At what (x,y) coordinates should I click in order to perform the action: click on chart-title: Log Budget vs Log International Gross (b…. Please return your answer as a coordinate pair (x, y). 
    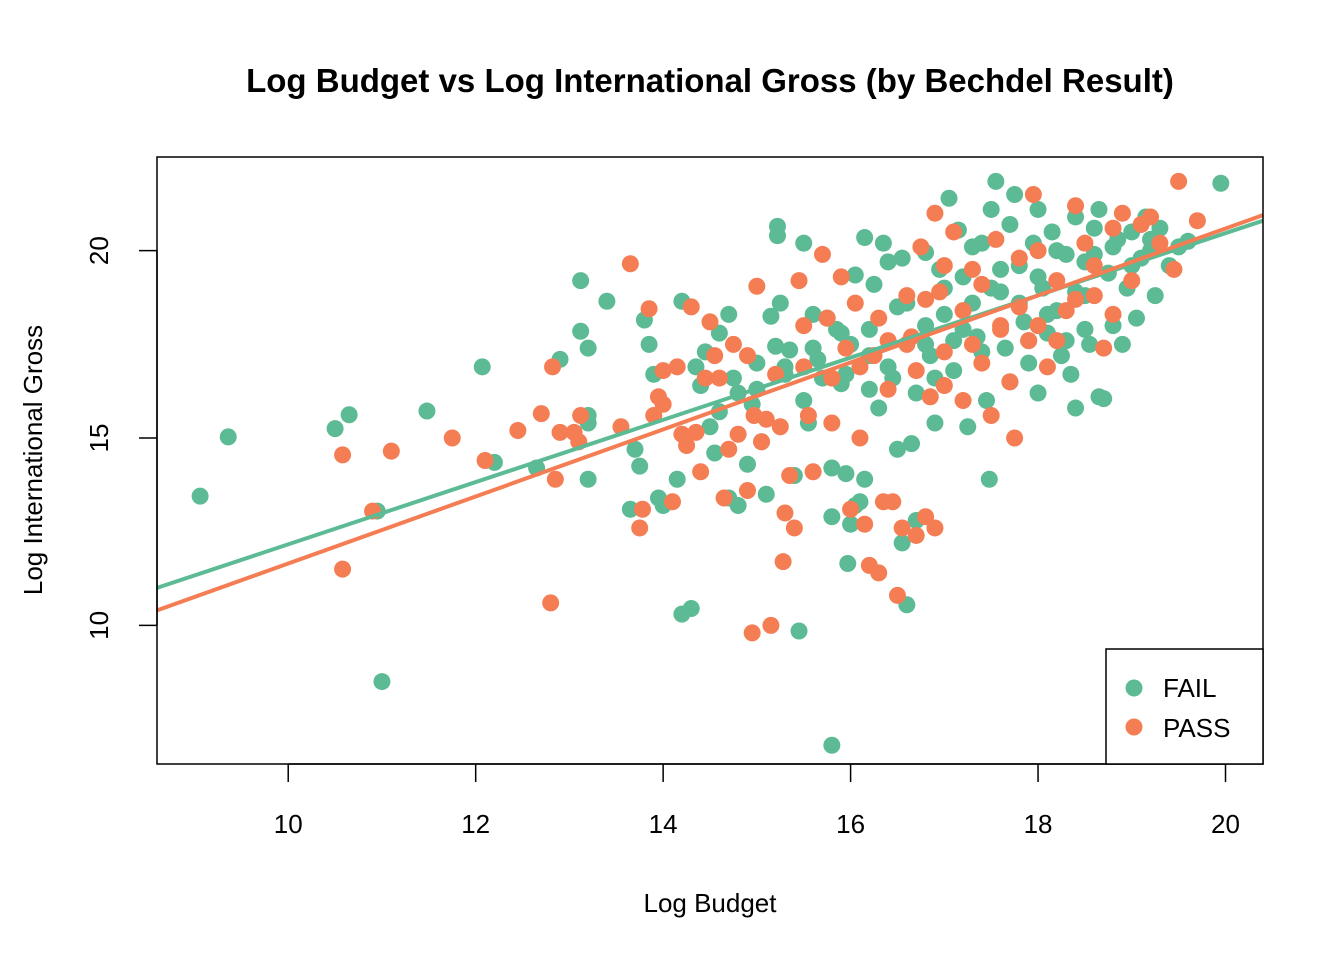
    Looking at the image, I should click on (710, 80).